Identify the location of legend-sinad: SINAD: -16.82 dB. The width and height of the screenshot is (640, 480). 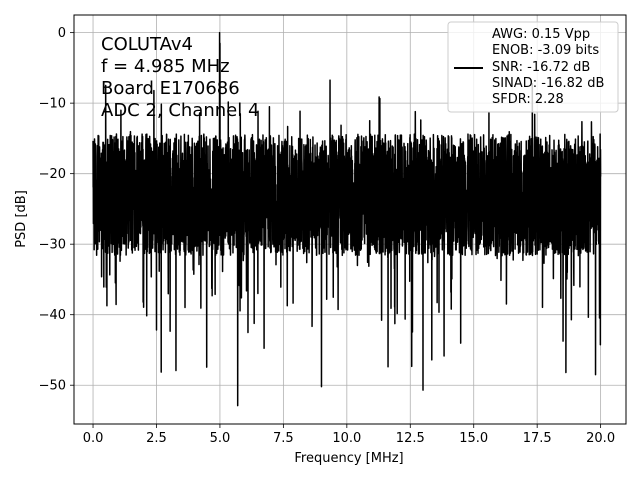
(548, 83).